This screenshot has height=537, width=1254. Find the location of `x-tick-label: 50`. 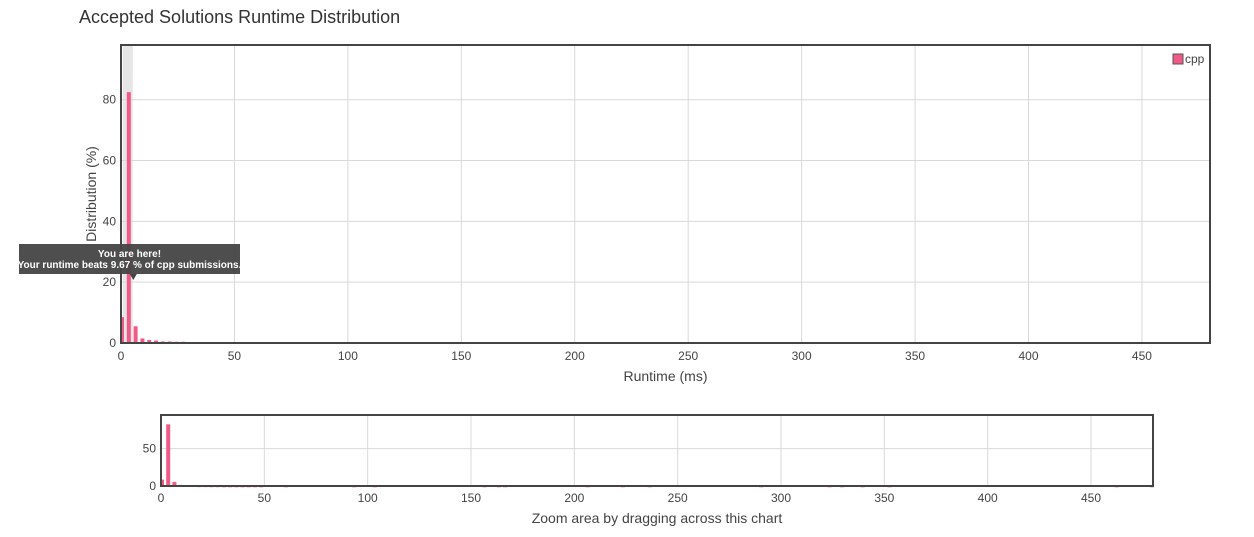

x-tick-label: 50 is located at coordinates (235, 356).